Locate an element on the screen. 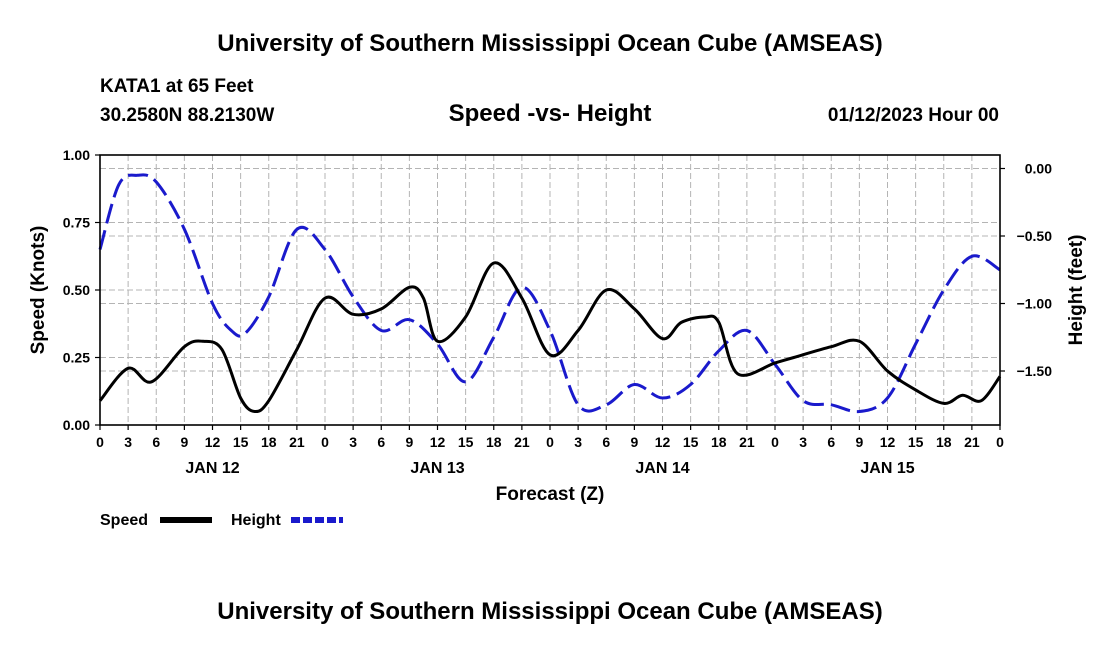 This screenshot has height=650, width=1100. y2-tick-label: 0.00 is located at coordinates (1038, 169).